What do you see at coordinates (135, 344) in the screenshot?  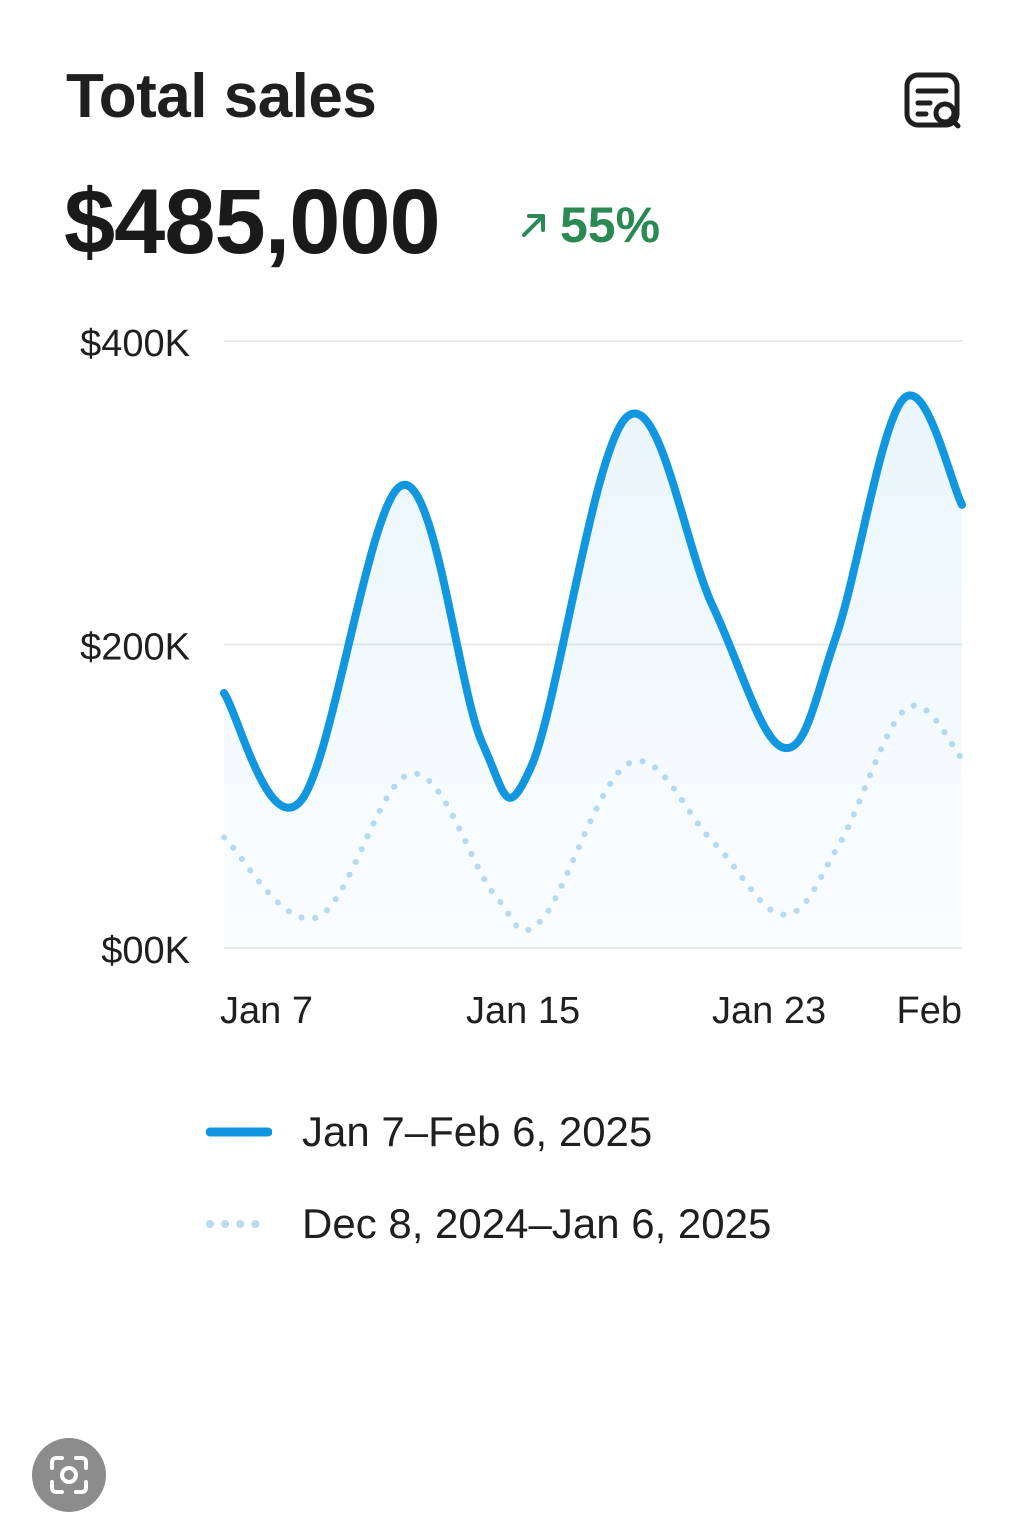 I see `y-tick-label: $400K` at bounding box center [135, 344].